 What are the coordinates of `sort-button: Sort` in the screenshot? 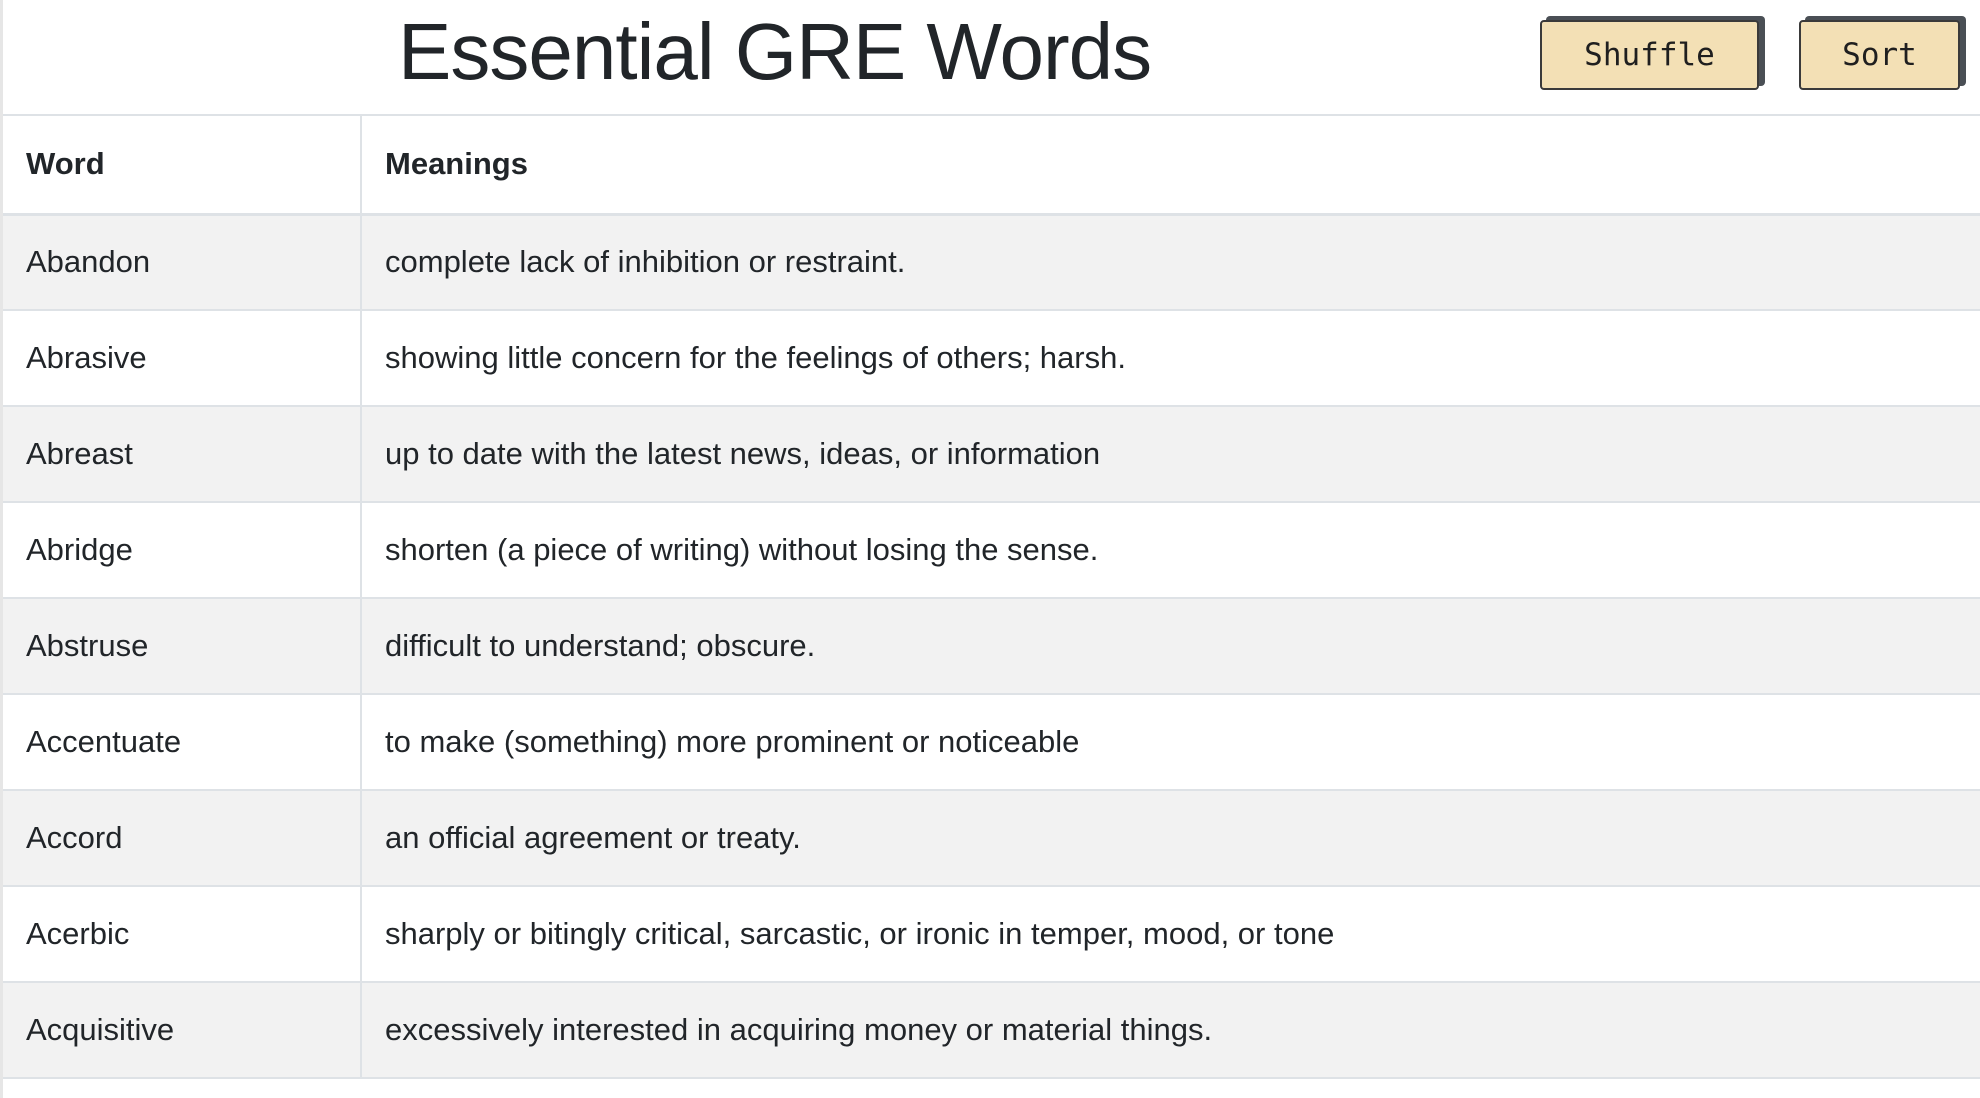 It's located at (1879, 55).